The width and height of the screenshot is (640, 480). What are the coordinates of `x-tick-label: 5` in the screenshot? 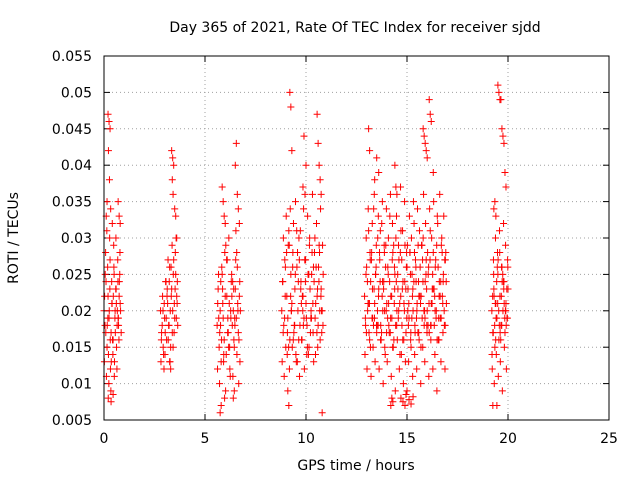 It's located at (205, 439).